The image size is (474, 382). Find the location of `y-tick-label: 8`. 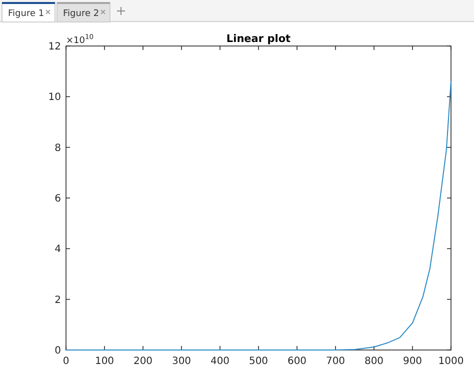

y-tick-label: 8 is located at coordinates (57, 148).